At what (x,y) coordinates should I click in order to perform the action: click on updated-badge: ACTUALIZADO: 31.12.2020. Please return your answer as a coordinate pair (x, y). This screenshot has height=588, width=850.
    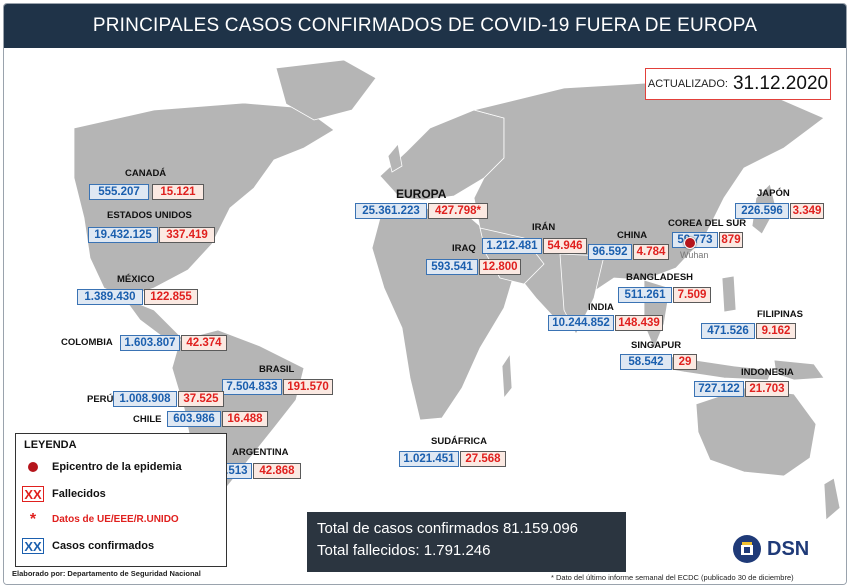
    Looking at the image, I should click on (738, 84).